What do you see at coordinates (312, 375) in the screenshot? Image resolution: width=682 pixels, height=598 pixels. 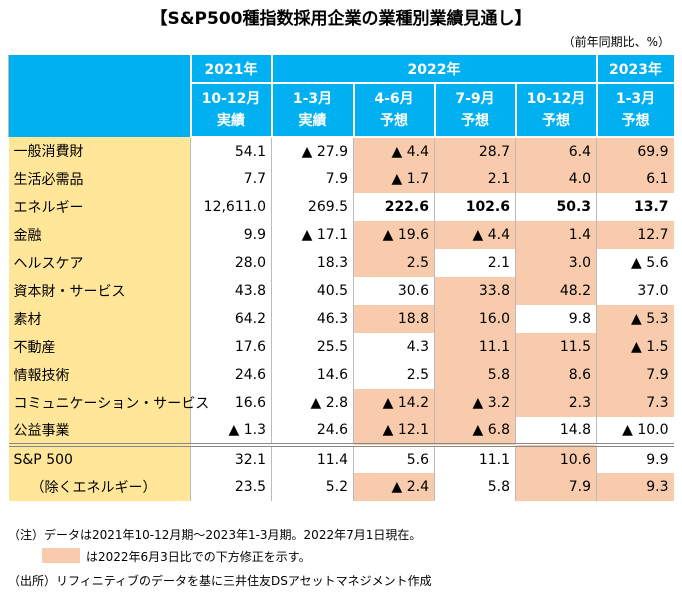 I see `cell: 14.6` at bounding box center [312, 375].